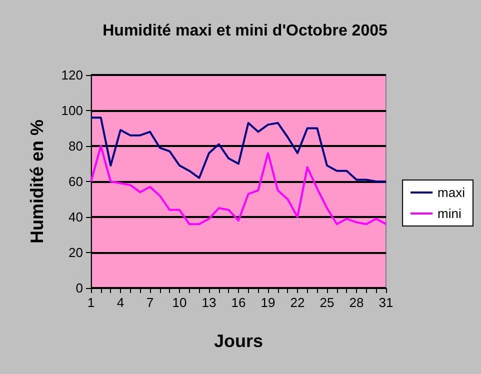 The height and width of the screenshot is (374, 481). Describe the element at coordinates (245, 31) in the screenshot. I see `chart-title: Humidité maxi et mini d'Octobre 2005` at that location.